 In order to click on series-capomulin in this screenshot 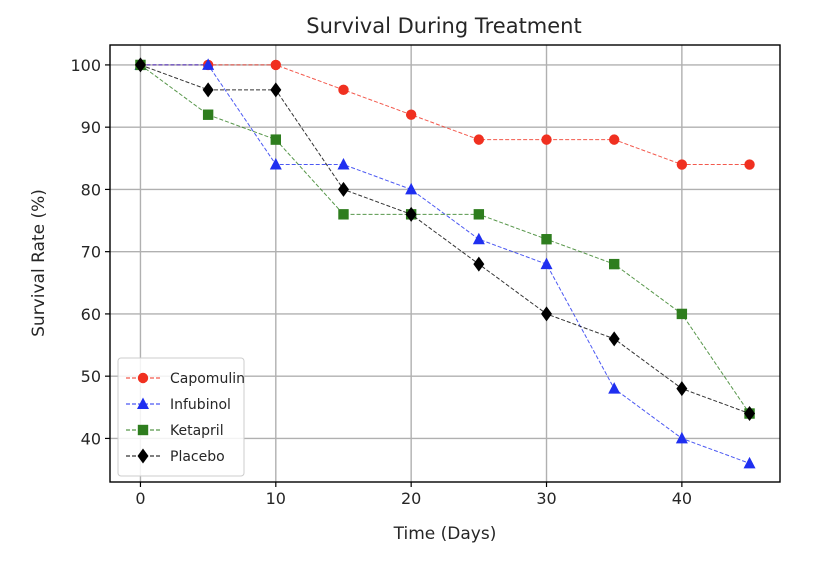, I will do `click(445, 114)`.